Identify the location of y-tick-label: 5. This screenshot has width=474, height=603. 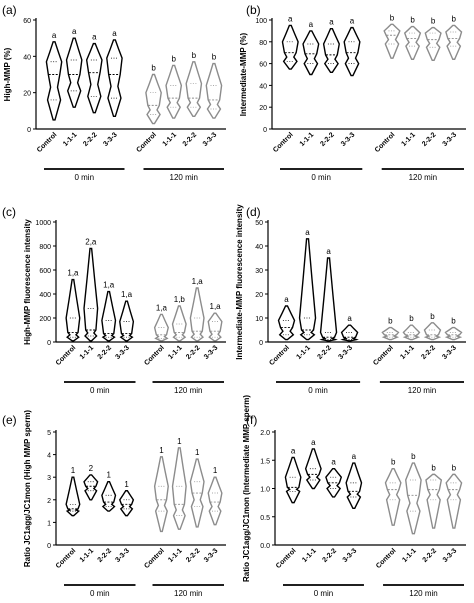
(49, 433).